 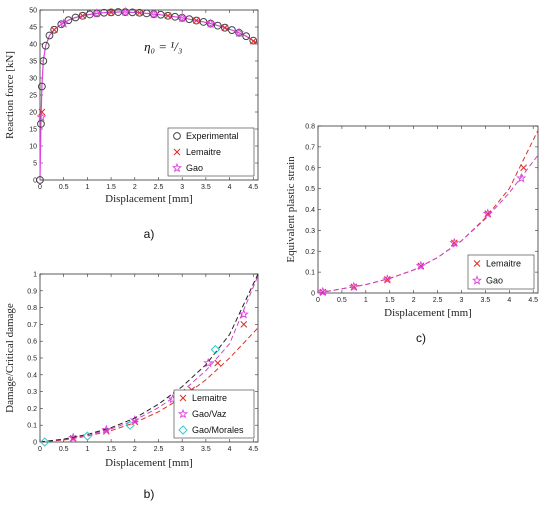 I want to click on y-tick-label: 40, so click(x=33, y=45).